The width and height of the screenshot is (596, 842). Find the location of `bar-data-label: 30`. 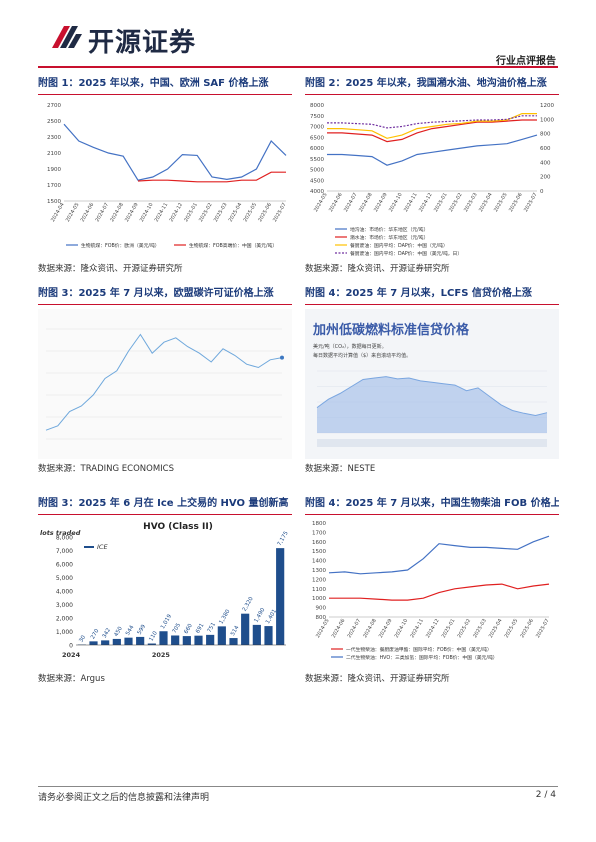

bar-data-label: 30 is located at coordinates (82, 638).